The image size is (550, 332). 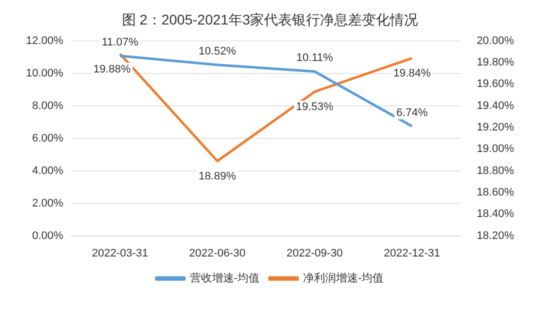 What do you see at coordinates (217, 51) in the screenshot?
I see `data-label: 10.52%` at bounding box center [217, 51].